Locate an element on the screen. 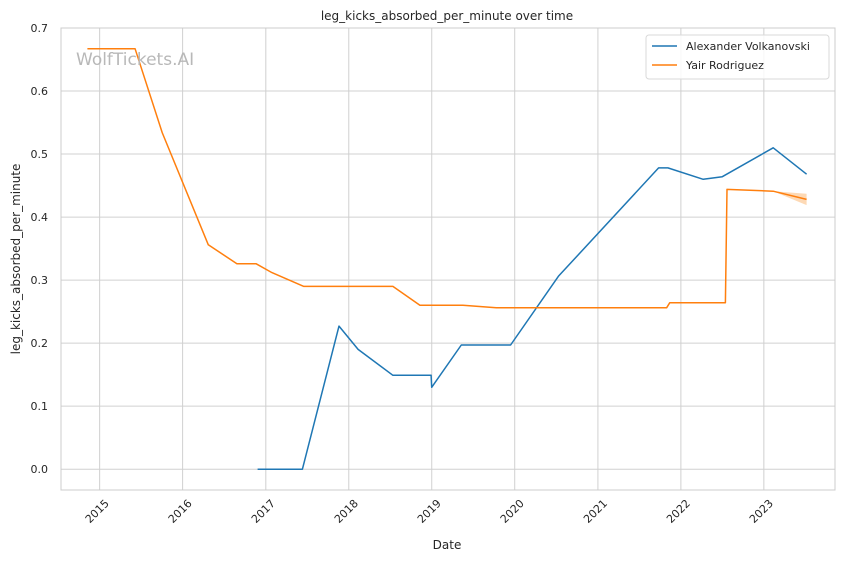  y-tick-label: 0.5 is located at coordinates (40, 154).